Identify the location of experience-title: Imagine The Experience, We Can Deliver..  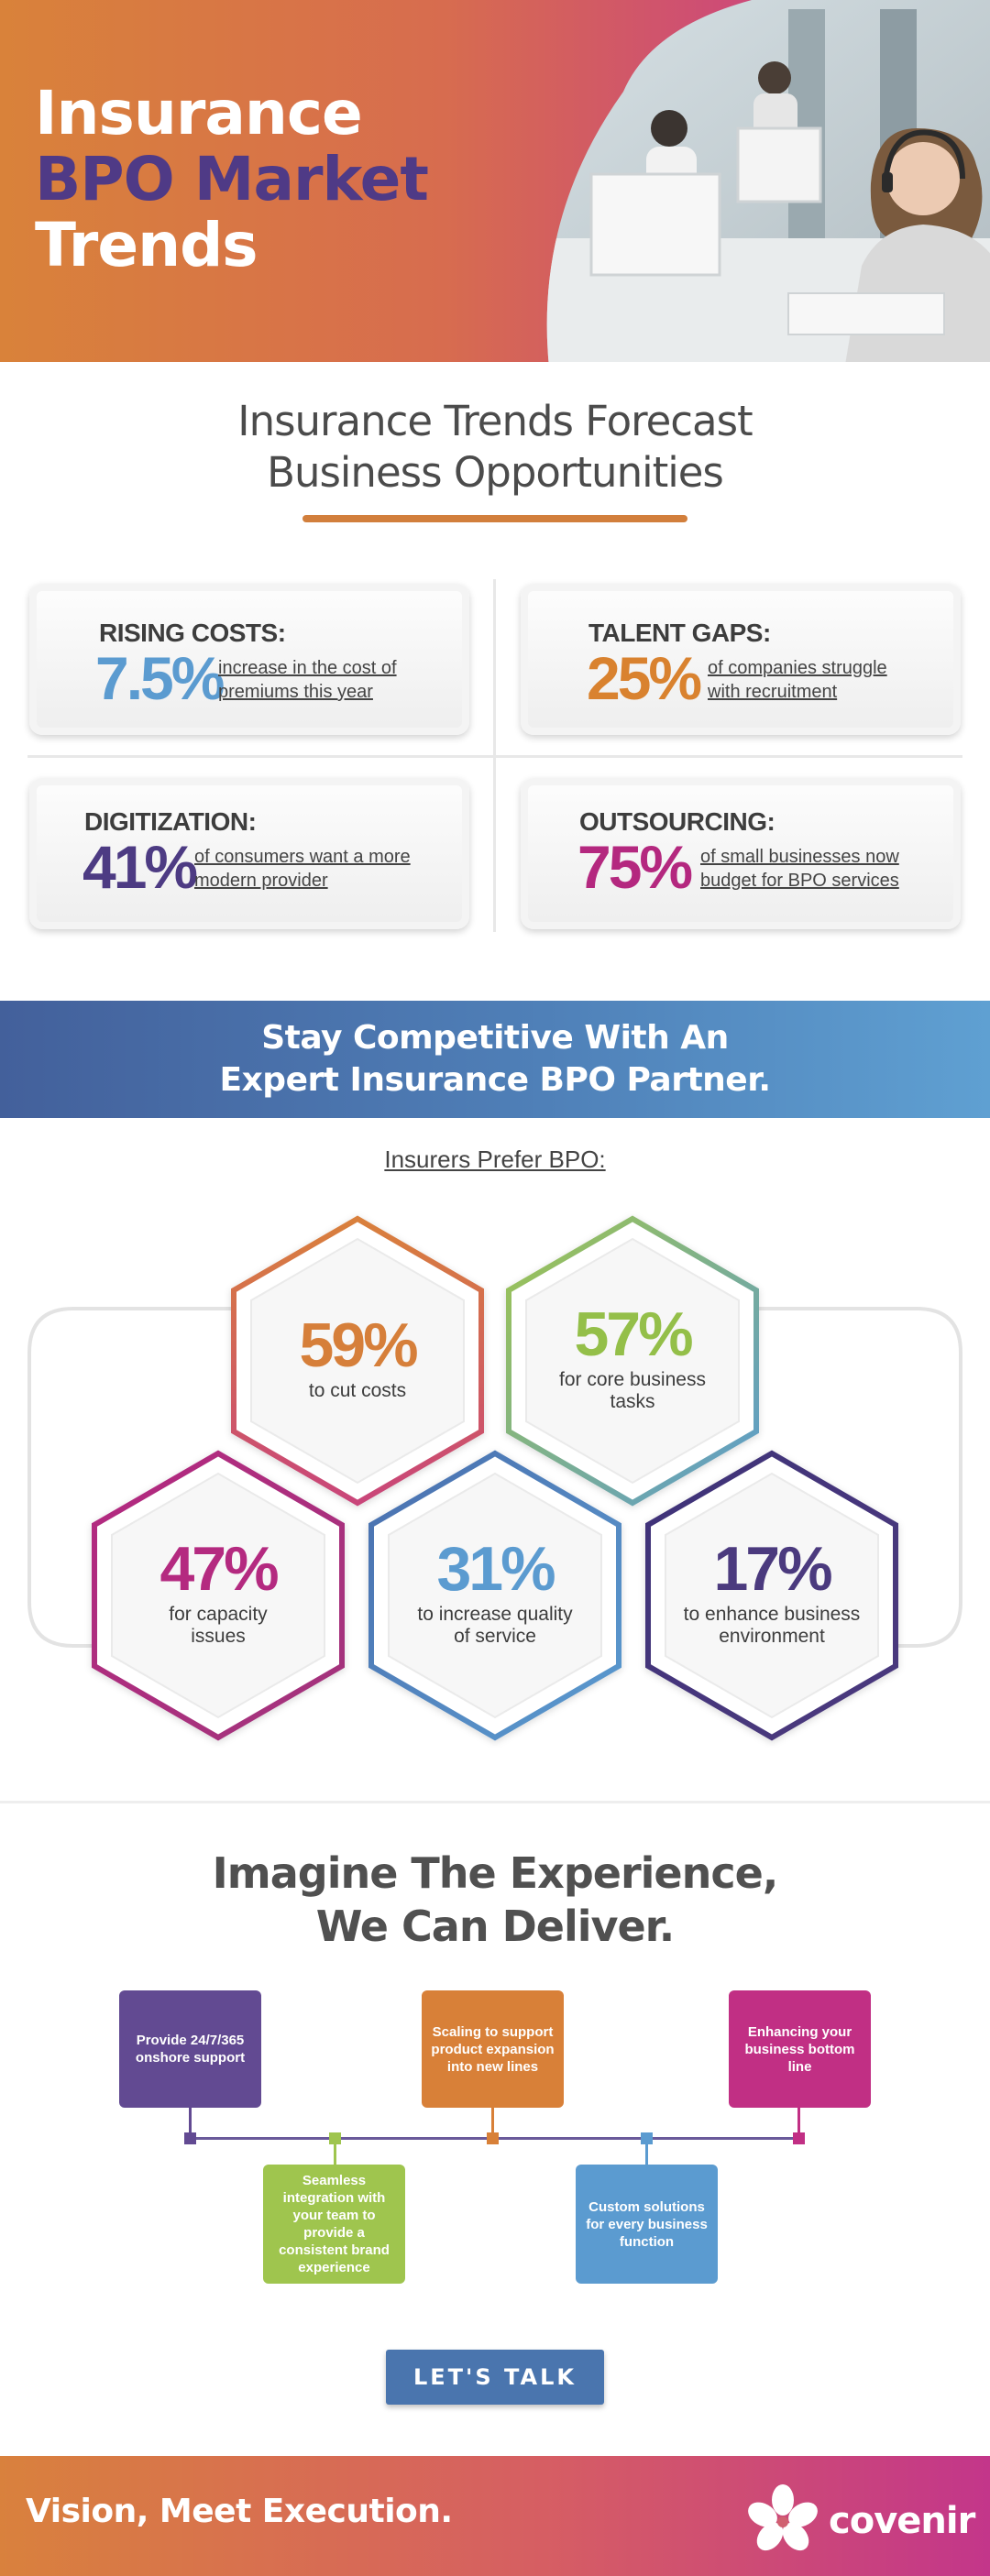
(495, 1900).